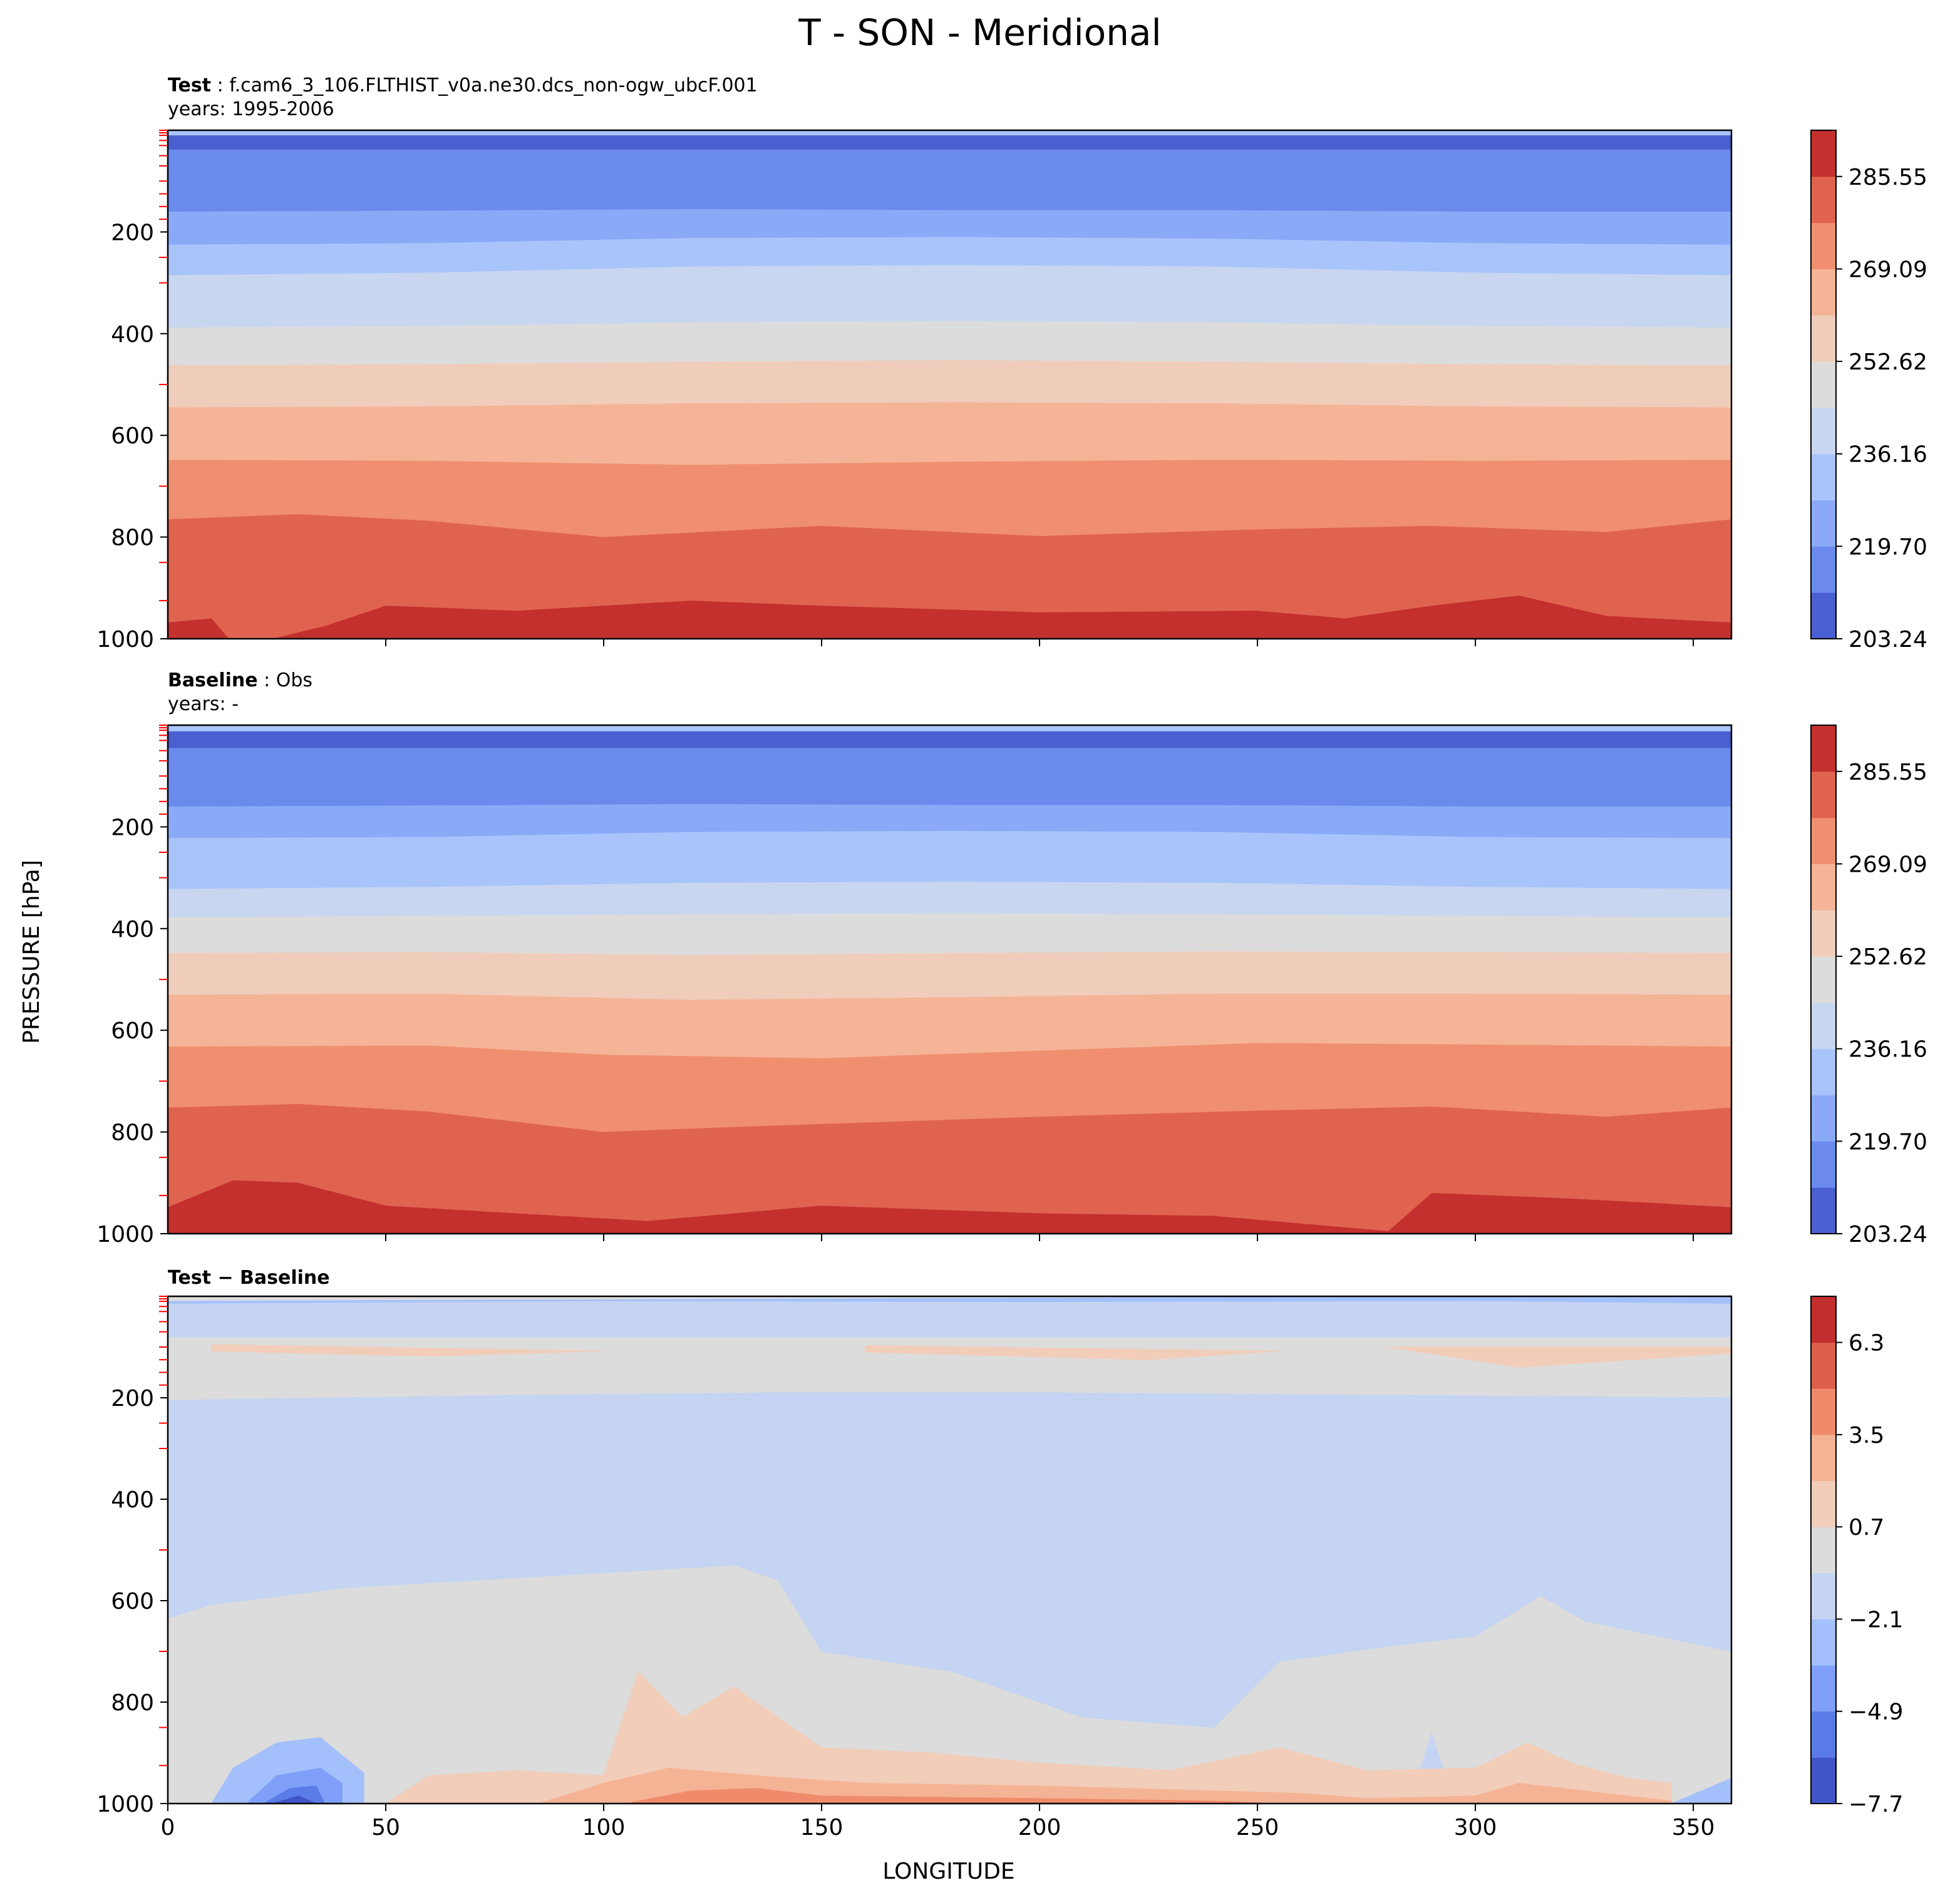 The height and width of the screenshot is (1900, 1960). Describe the element at coordinates (821, 1828) in the screenshot. I see `x-tick-label: 150` at that location.